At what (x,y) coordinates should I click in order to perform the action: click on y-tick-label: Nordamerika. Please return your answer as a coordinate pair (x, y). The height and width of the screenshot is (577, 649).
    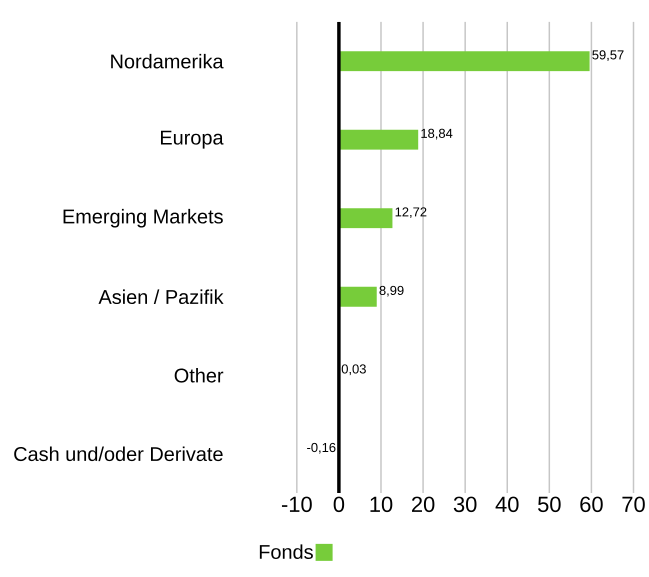
    Looking at the image, I should click on (167, 61).